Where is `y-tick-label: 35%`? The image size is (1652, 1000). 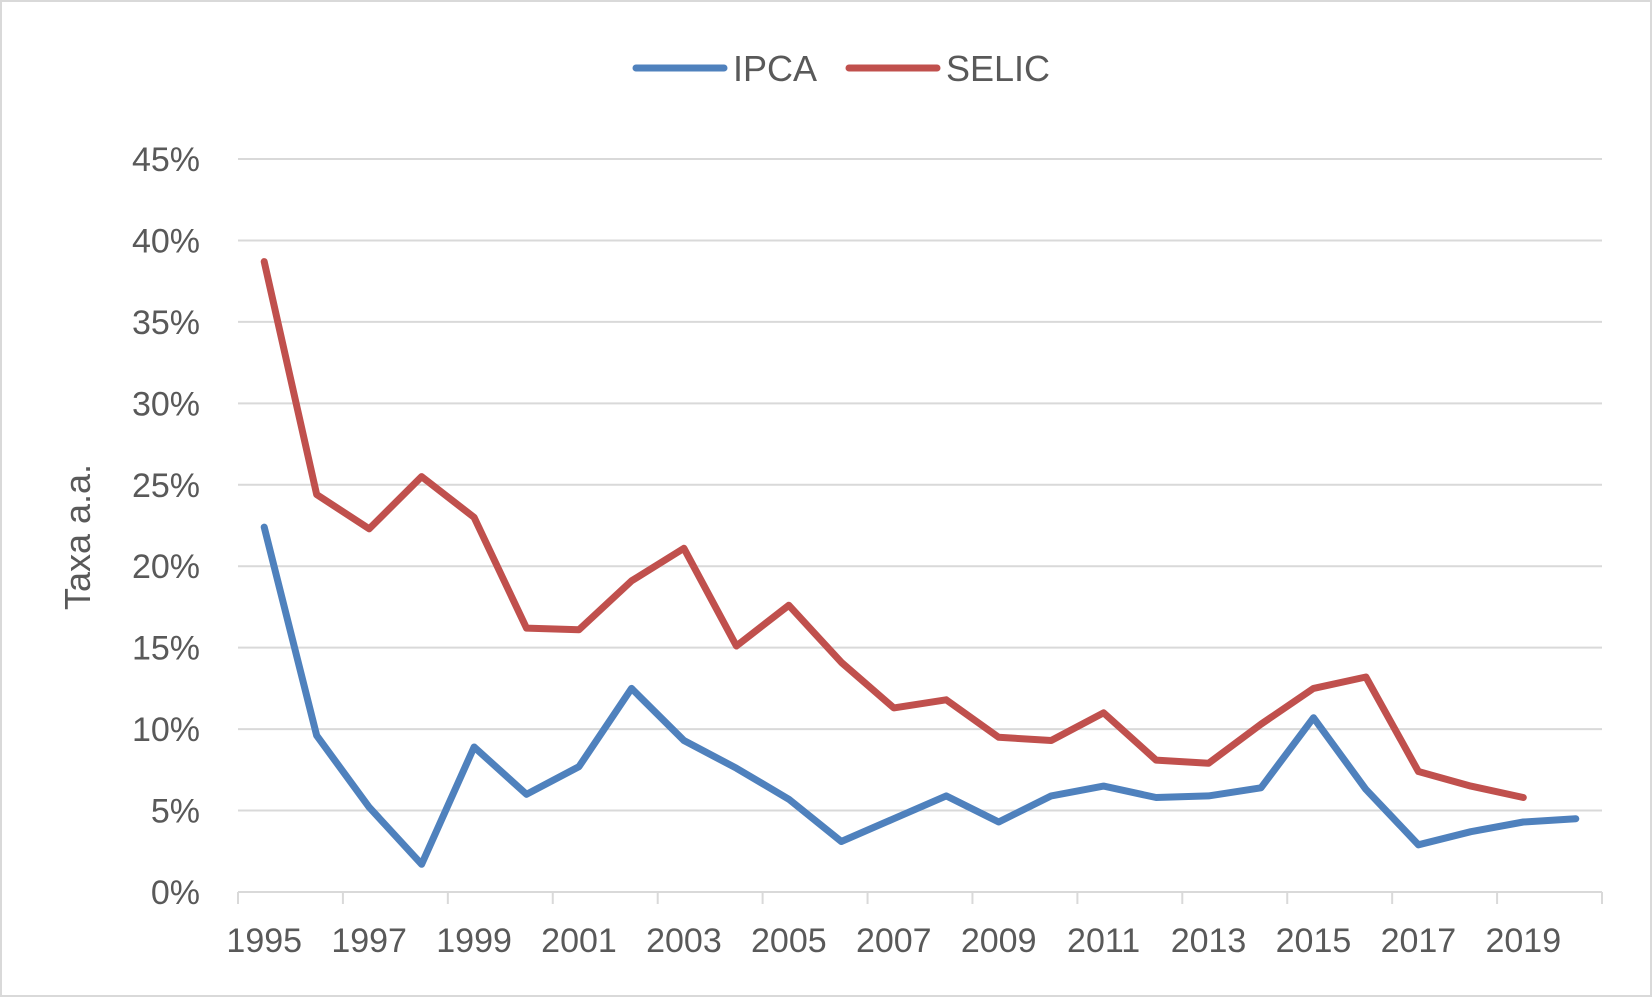 y-tick-label: 35% is located at coordinates (166, 323).